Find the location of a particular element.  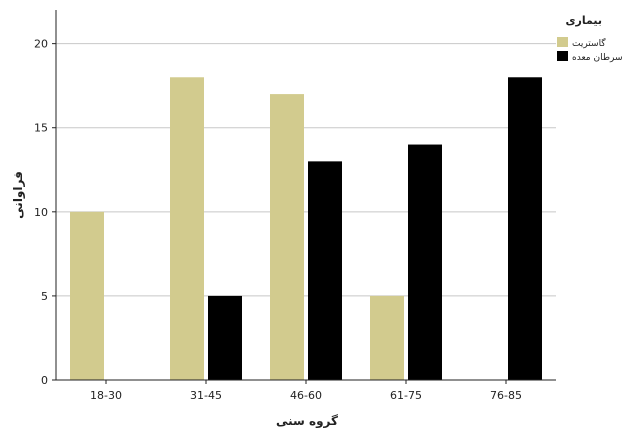

legend-label: سرطان معده is located at coordinates (597, 58).